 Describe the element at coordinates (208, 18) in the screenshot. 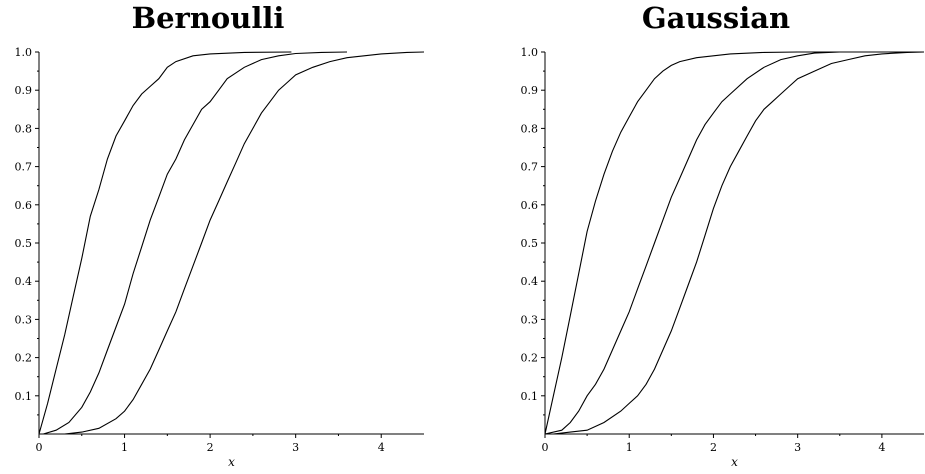

I see `chart-title: Bernoulli` at that location.